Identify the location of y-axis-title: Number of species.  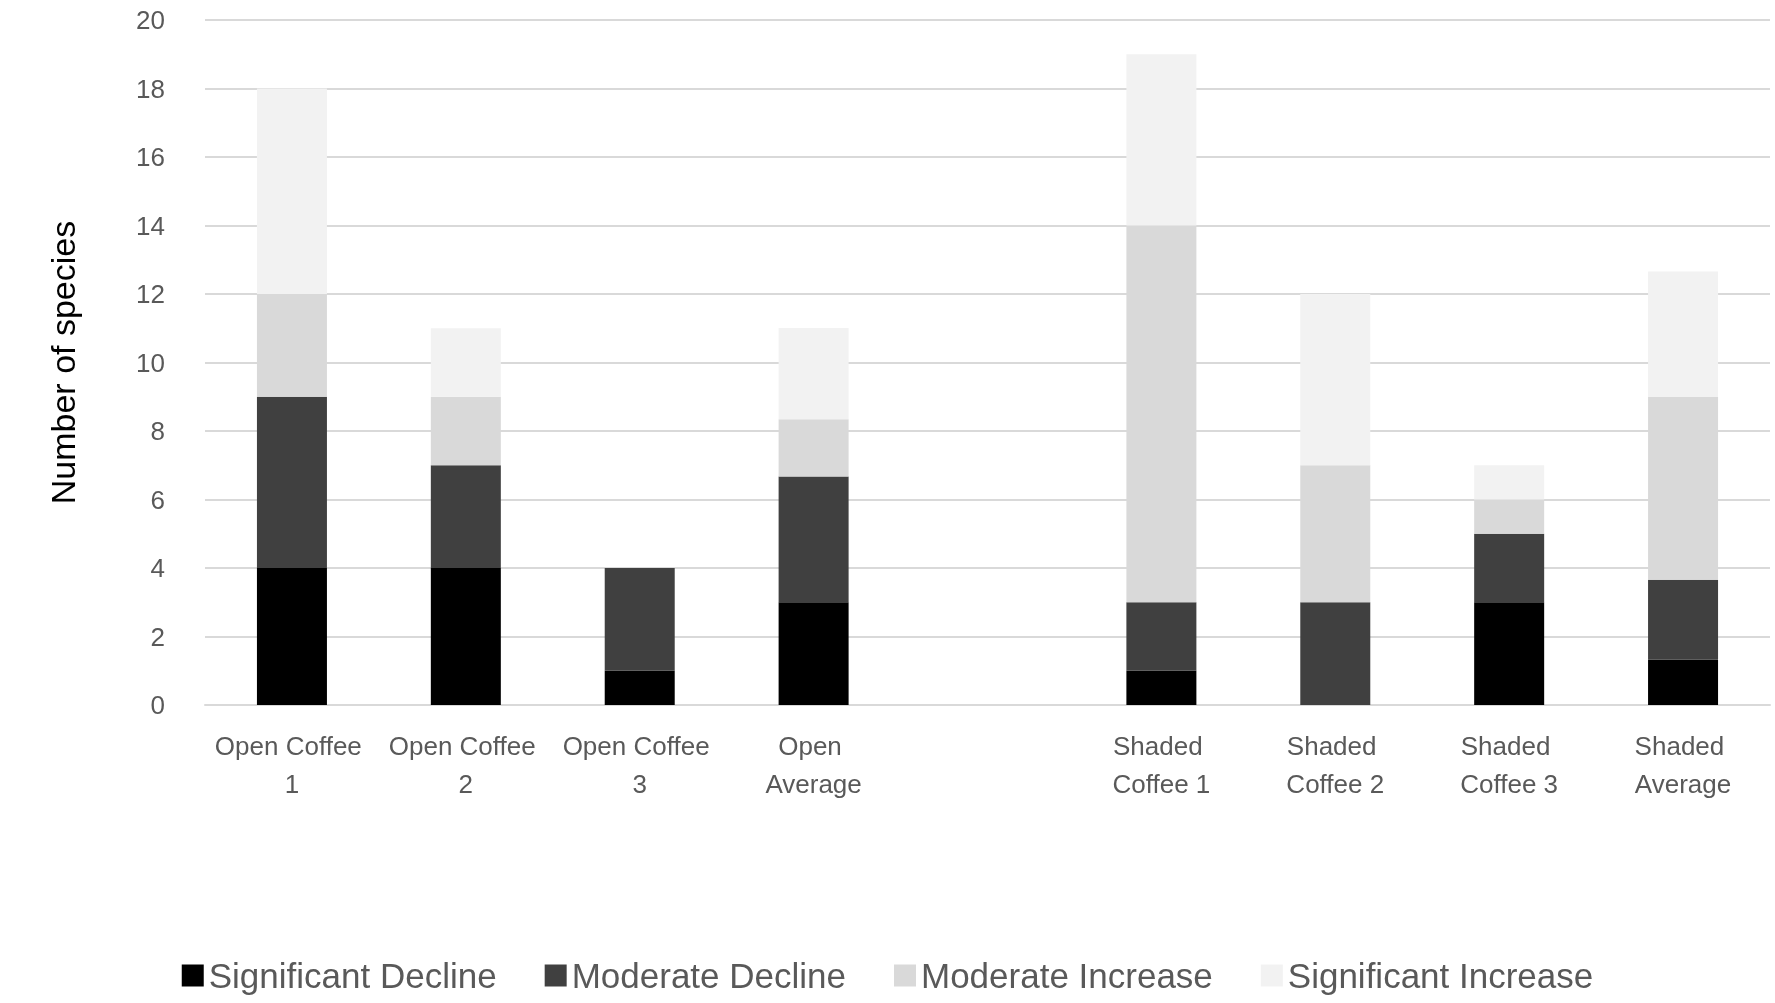
(63, 362).